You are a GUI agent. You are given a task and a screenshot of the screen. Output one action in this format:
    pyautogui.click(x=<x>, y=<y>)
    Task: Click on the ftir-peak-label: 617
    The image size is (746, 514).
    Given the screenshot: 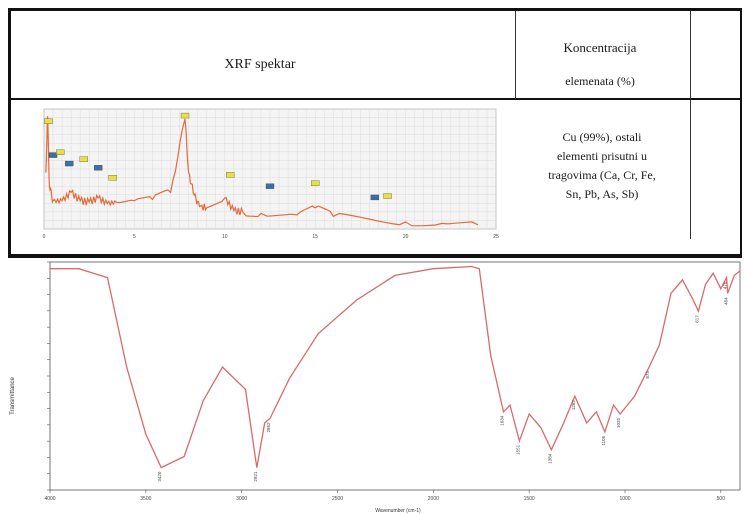 What is the action you would take?
    pyautogui.click(x=696, y=319)
    